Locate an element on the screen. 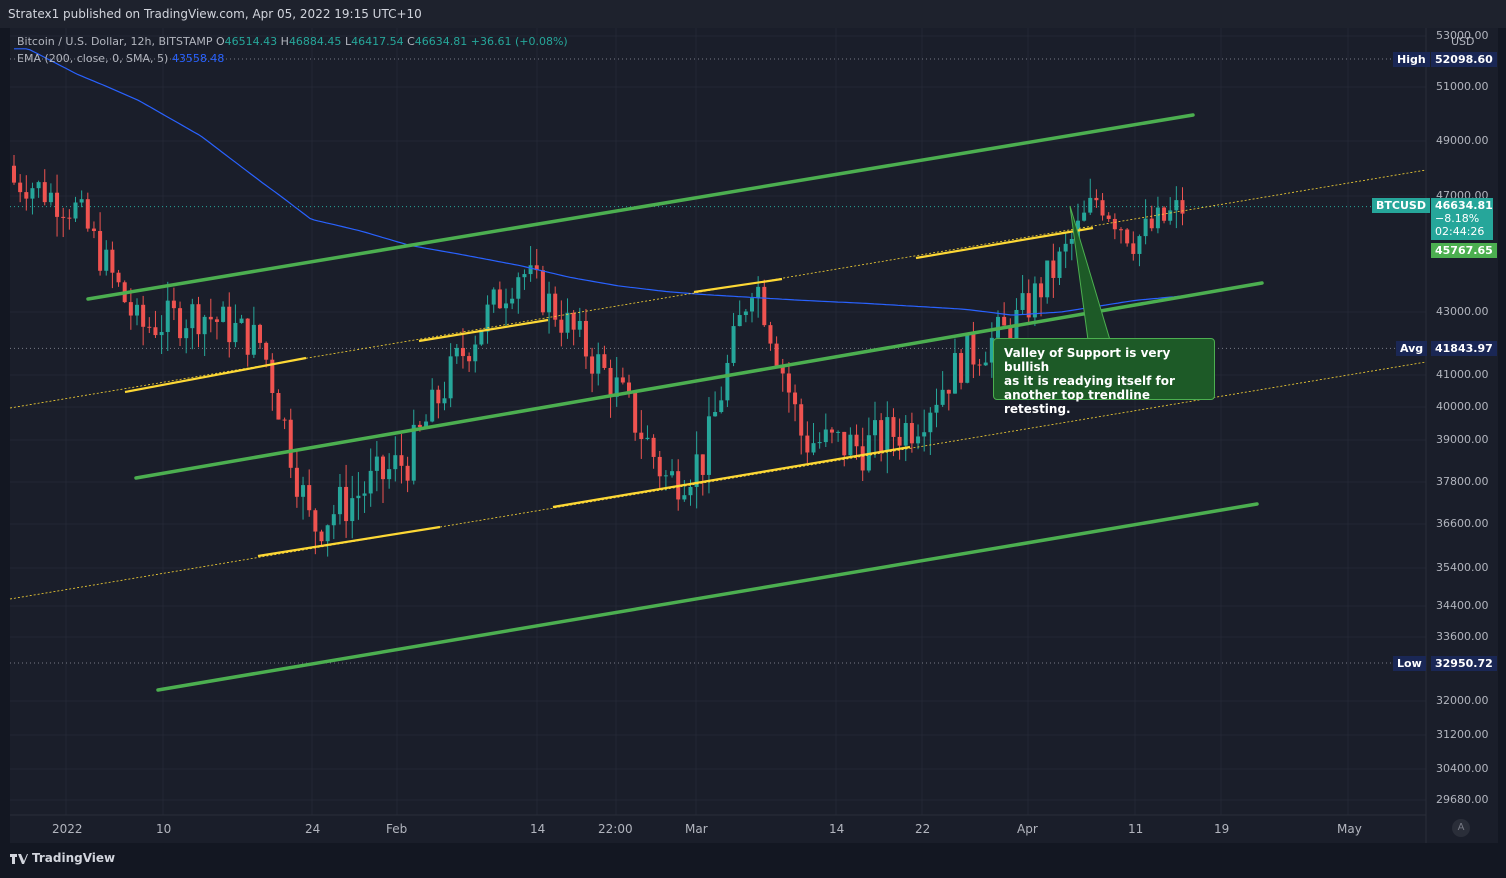 This screenshot has height=878, width=1506. ema-legend: EMA (200, close, 0, SMA, 5) 43558.48 is located at coordinates (120, 58).